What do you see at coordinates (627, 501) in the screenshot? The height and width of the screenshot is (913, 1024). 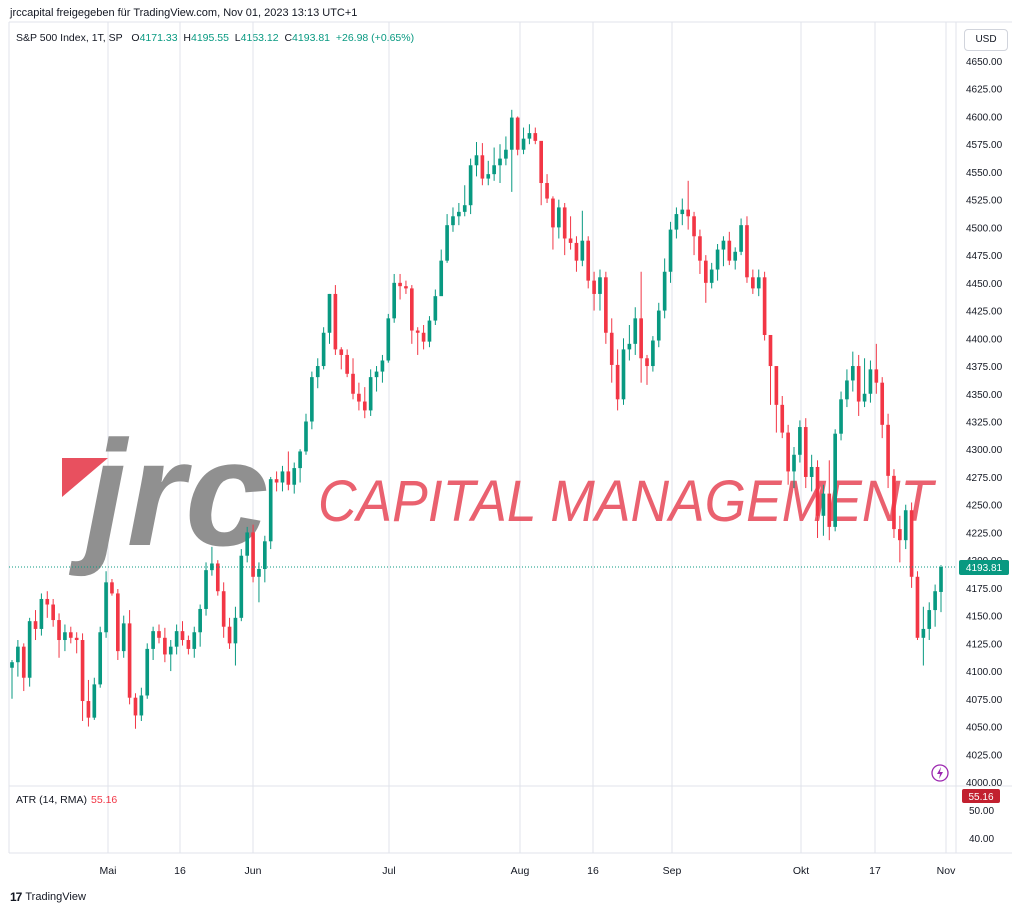 I see `watermark-caption-text: CAPITAL MANAGEMENT` at bounding box center [627, 501].